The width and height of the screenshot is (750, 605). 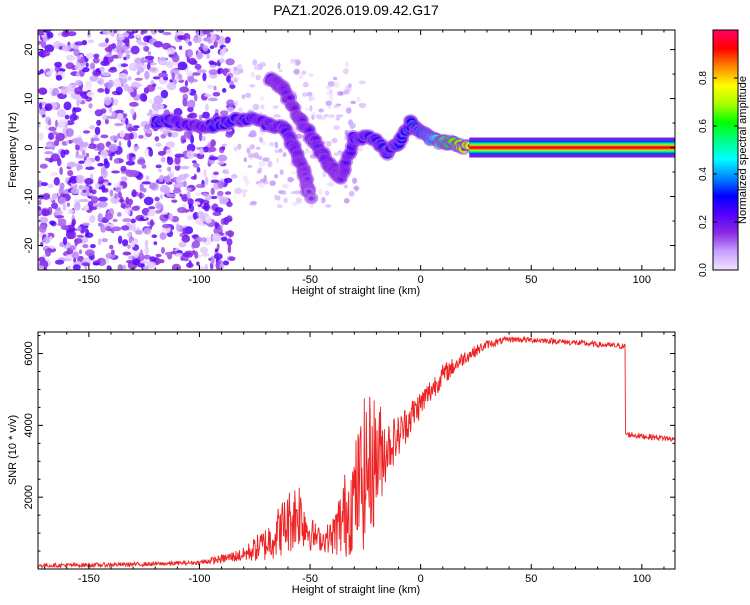 I want to click on x-tick-label: -100, so click(x=199, y=280).